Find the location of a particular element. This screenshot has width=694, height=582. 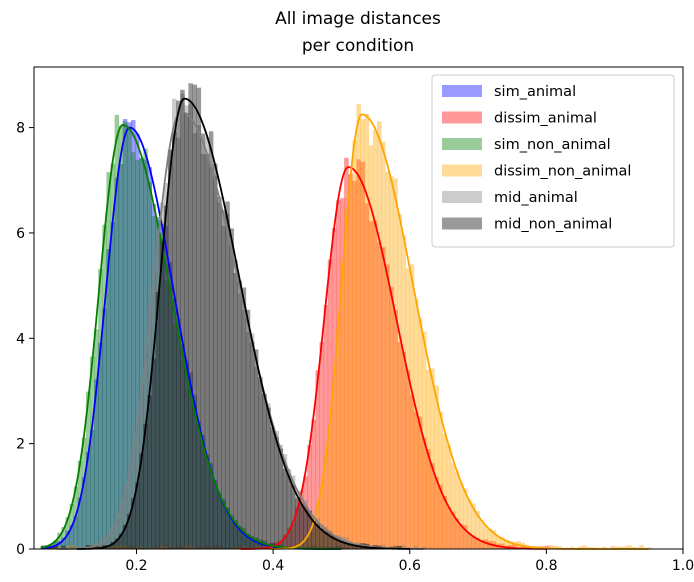

y-tick-label: 0 is located at coordinates (20, 550).